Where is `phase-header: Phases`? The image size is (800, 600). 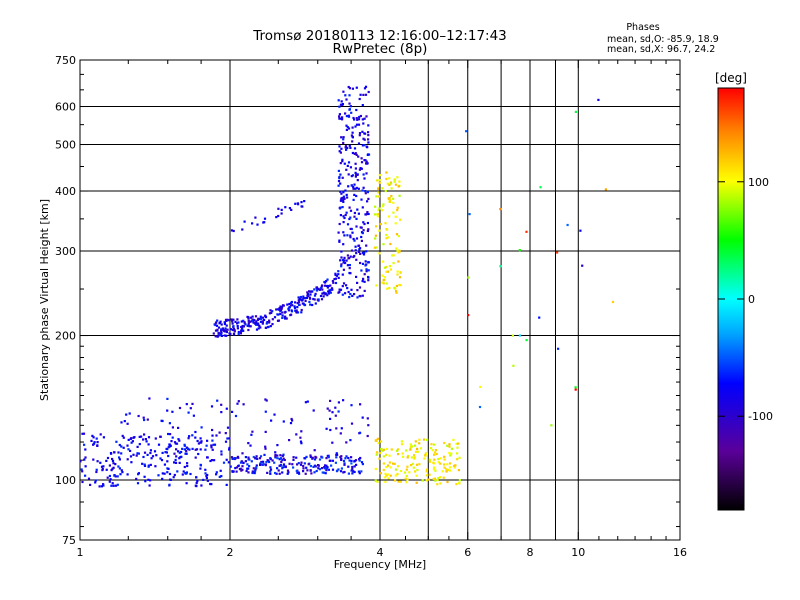 phase-header: Phases is located at coordinates (642, 27).